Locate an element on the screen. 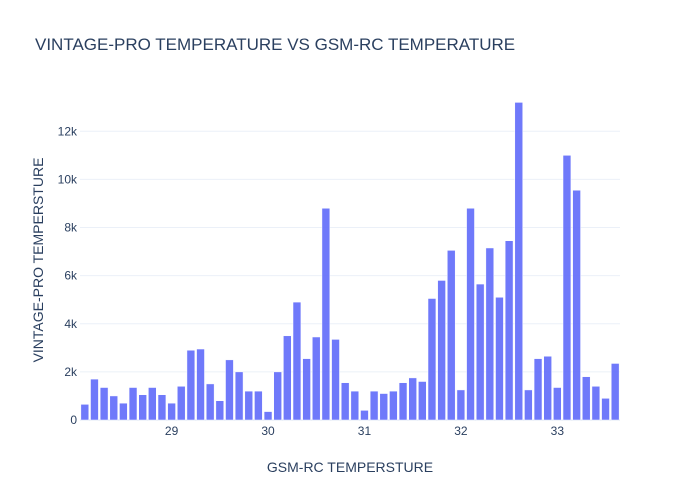 The height and width of the screenshot is (500, 700). x-tick-label: 33 is located at coordinates (558, 431).